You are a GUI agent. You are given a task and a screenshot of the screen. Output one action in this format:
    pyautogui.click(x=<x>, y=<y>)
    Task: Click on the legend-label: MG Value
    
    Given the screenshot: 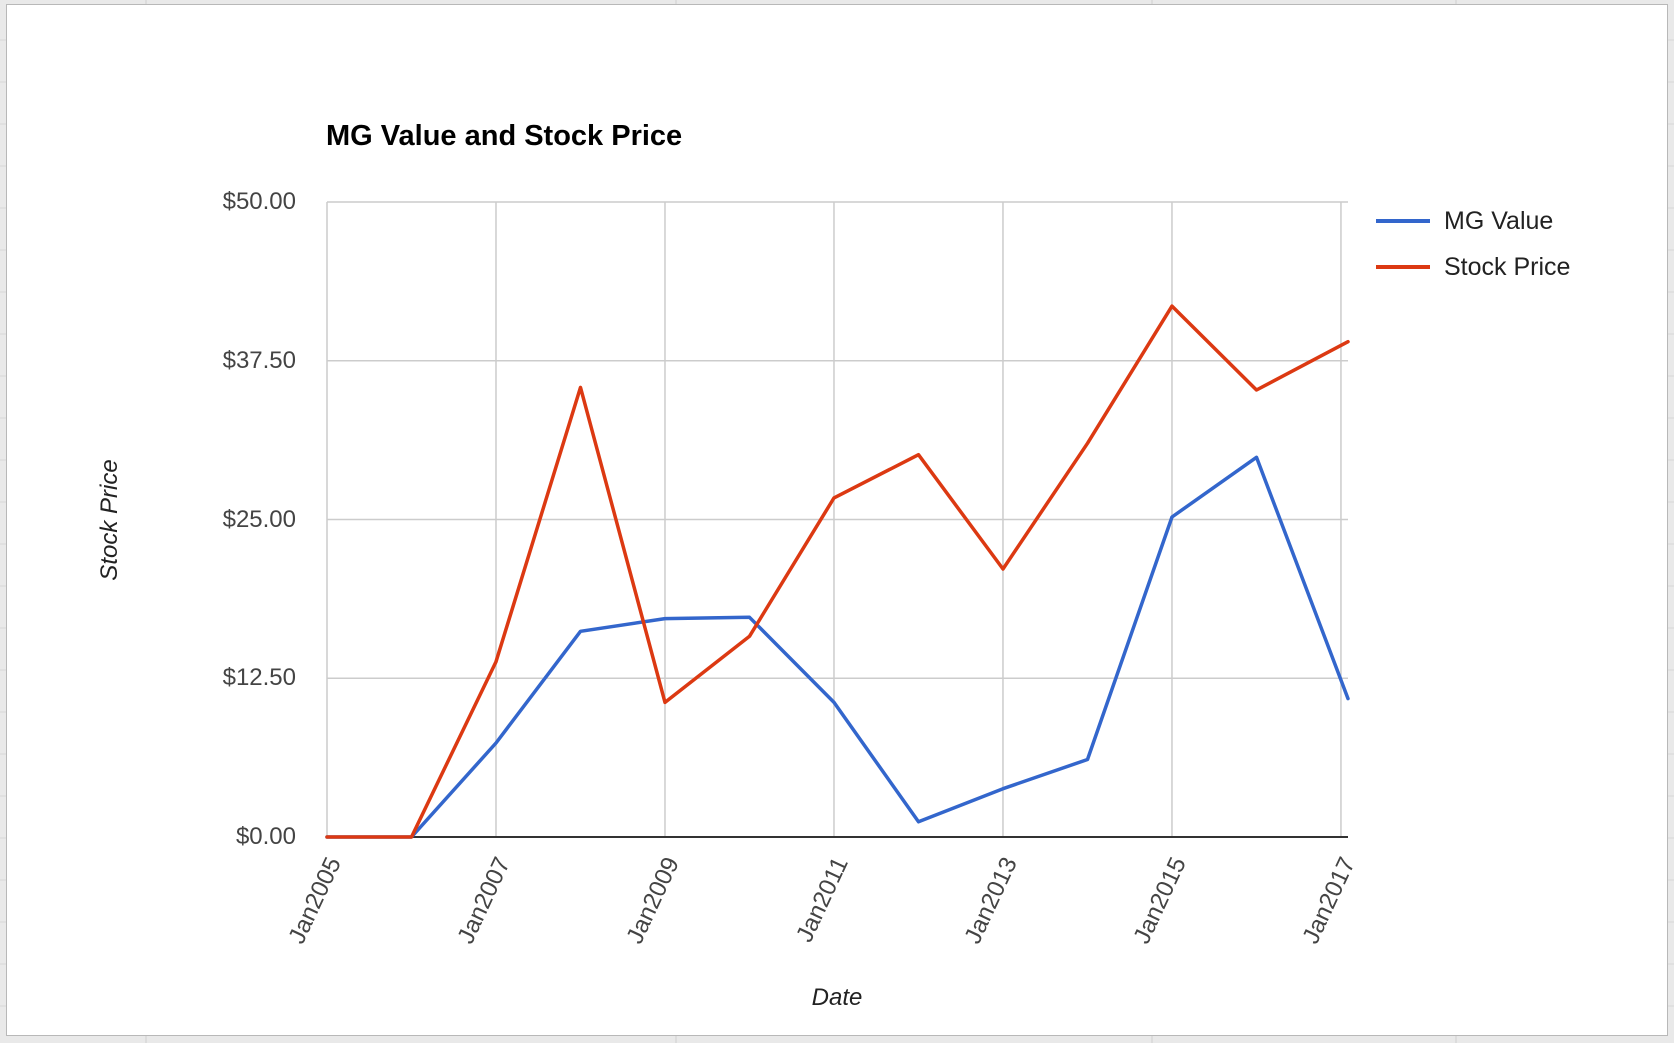 What is the action you would take?
    pyautogui.click(x=1499, y=220)
    